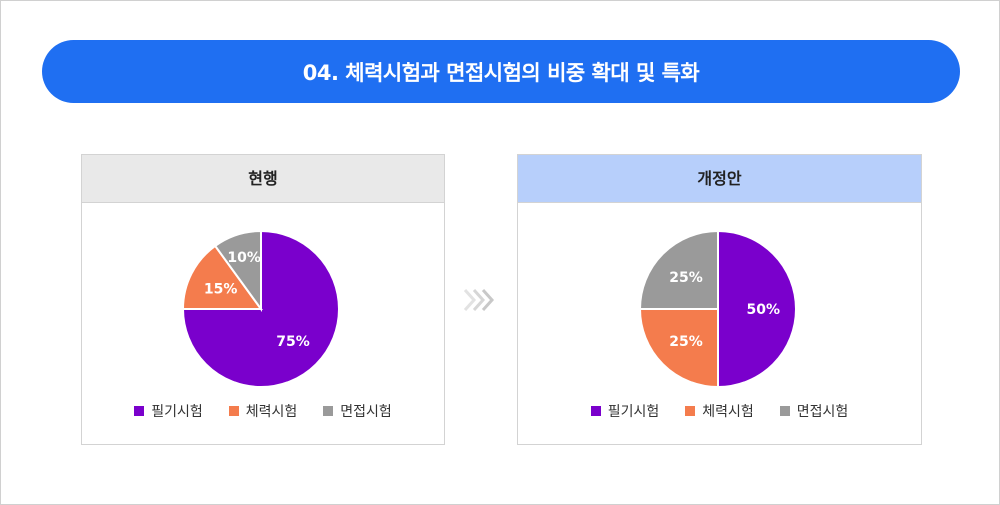 The height and width of the screenshot is (505, 1000). I want to click on current-legend: 필기시험 체력시험 면접시험, so click(263, 411).